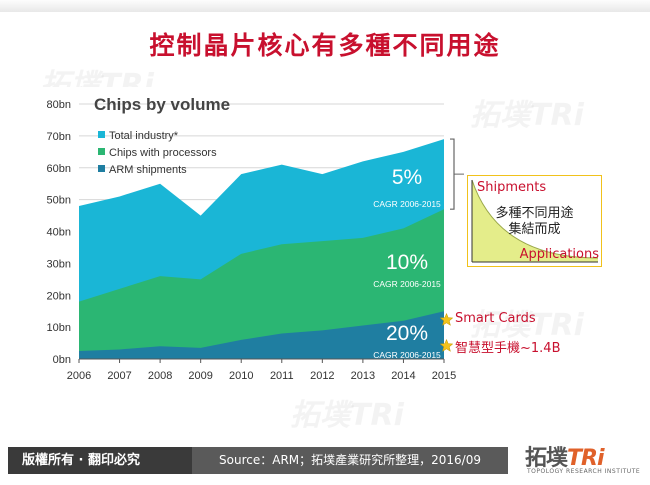 This screenshot has width=650, height=485. What do you see at coordinates (403, 376) in the screenshot?
I see `x-tick-label: 2014` at bounding box center [403, 376].